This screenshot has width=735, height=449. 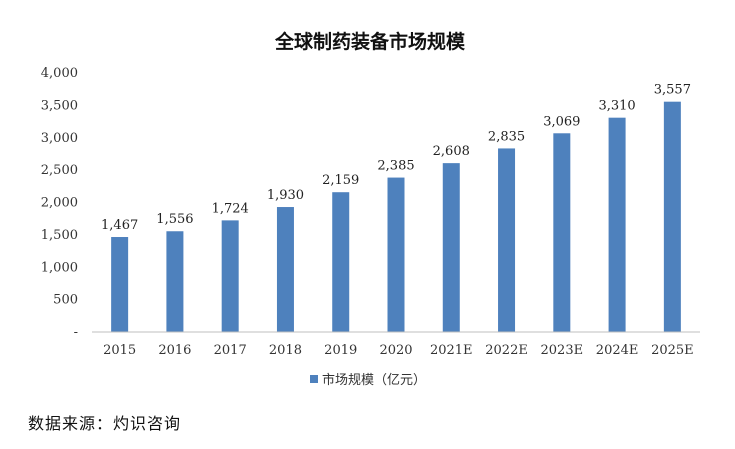 What do you see at coordinates (672, 350) in the screenshot?
I see `x-tick-label: 2025E` at bounding box center [672, 350].